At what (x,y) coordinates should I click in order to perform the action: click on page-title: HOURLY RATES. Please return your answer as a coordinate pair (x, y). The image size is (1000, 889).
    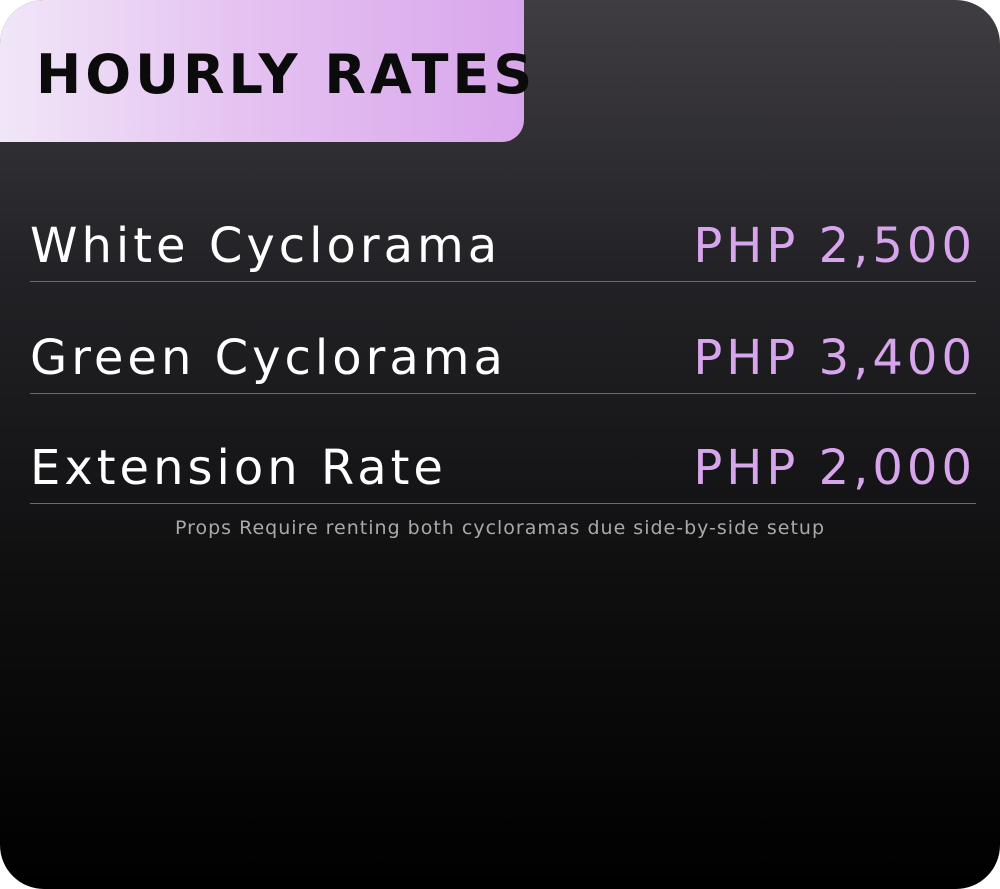
    Looking at the image, I should click on (286, 74).